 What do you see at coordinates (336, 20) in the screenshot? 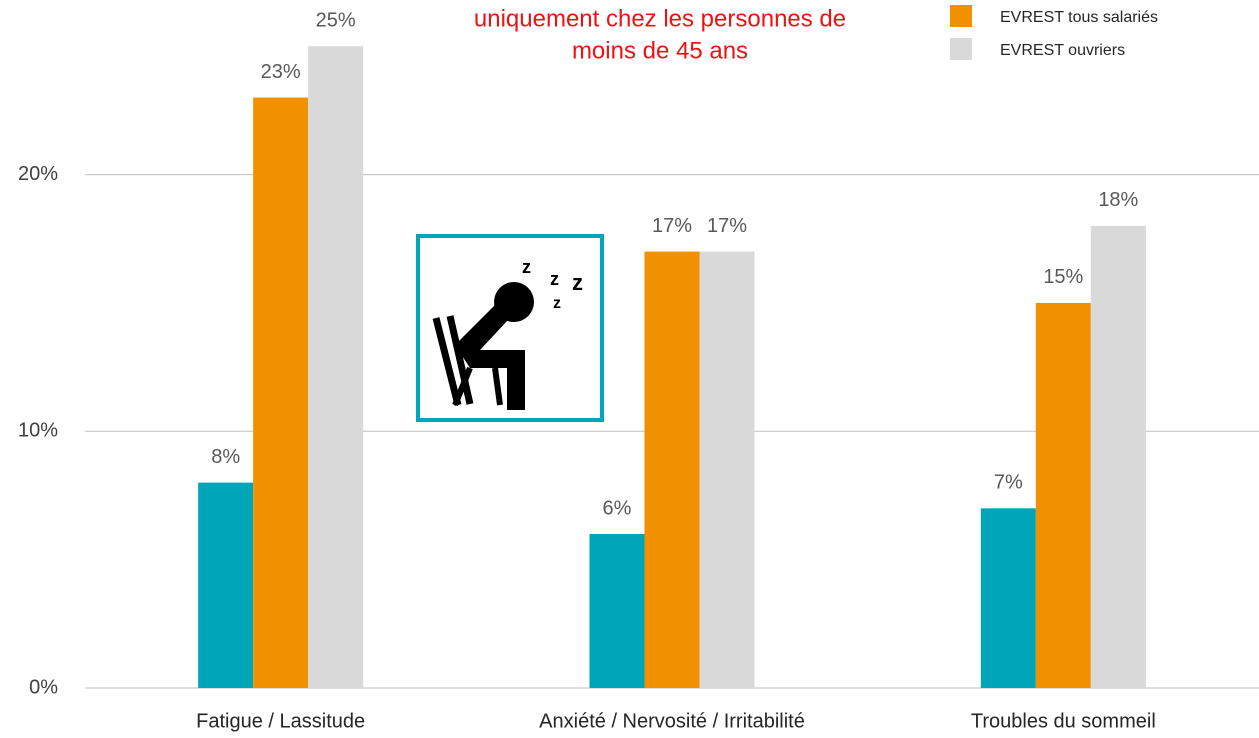
I see `value-label: 25%` at bounding box center [336, 20].